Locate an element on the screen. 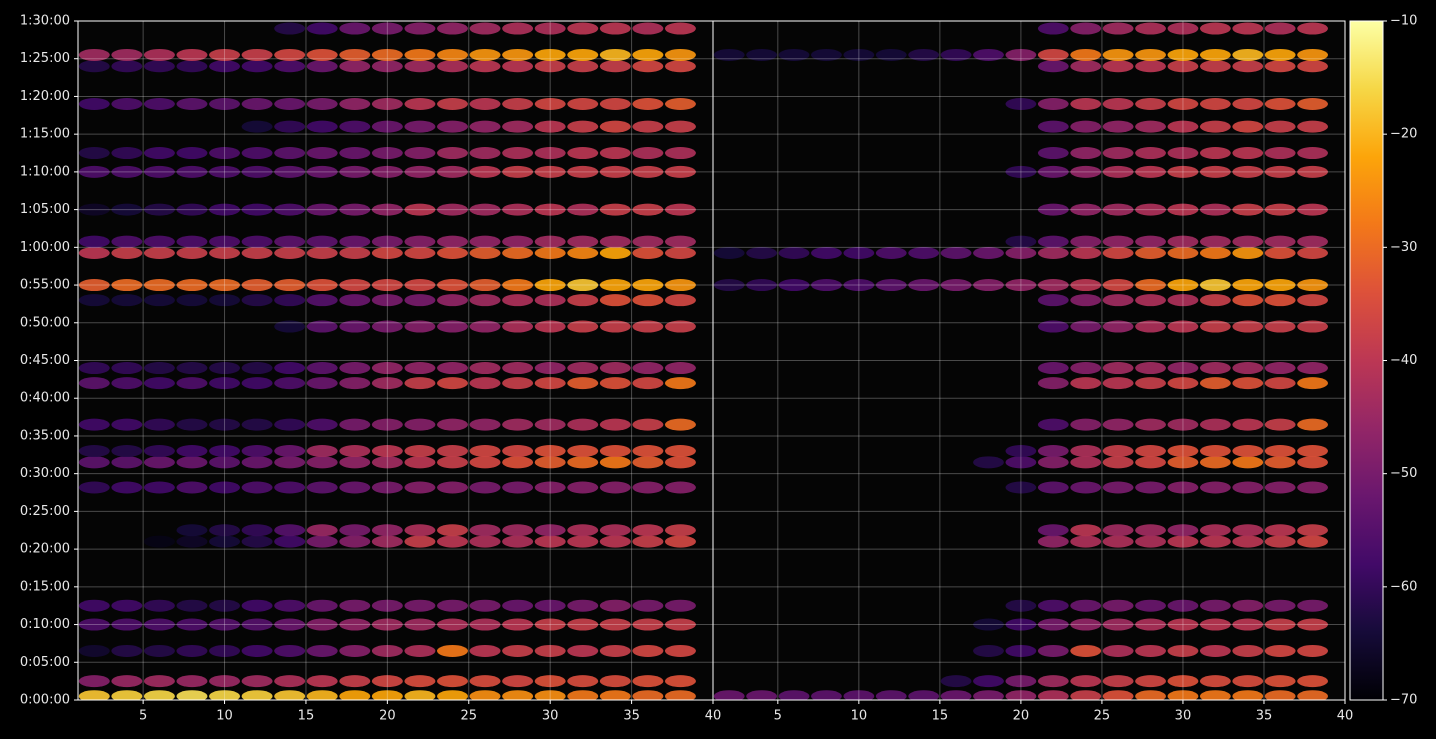 Image resolution: width=1436 pixels, height=739 pixels. x-tick-label: 35 is located at coordinates (1264, 716).